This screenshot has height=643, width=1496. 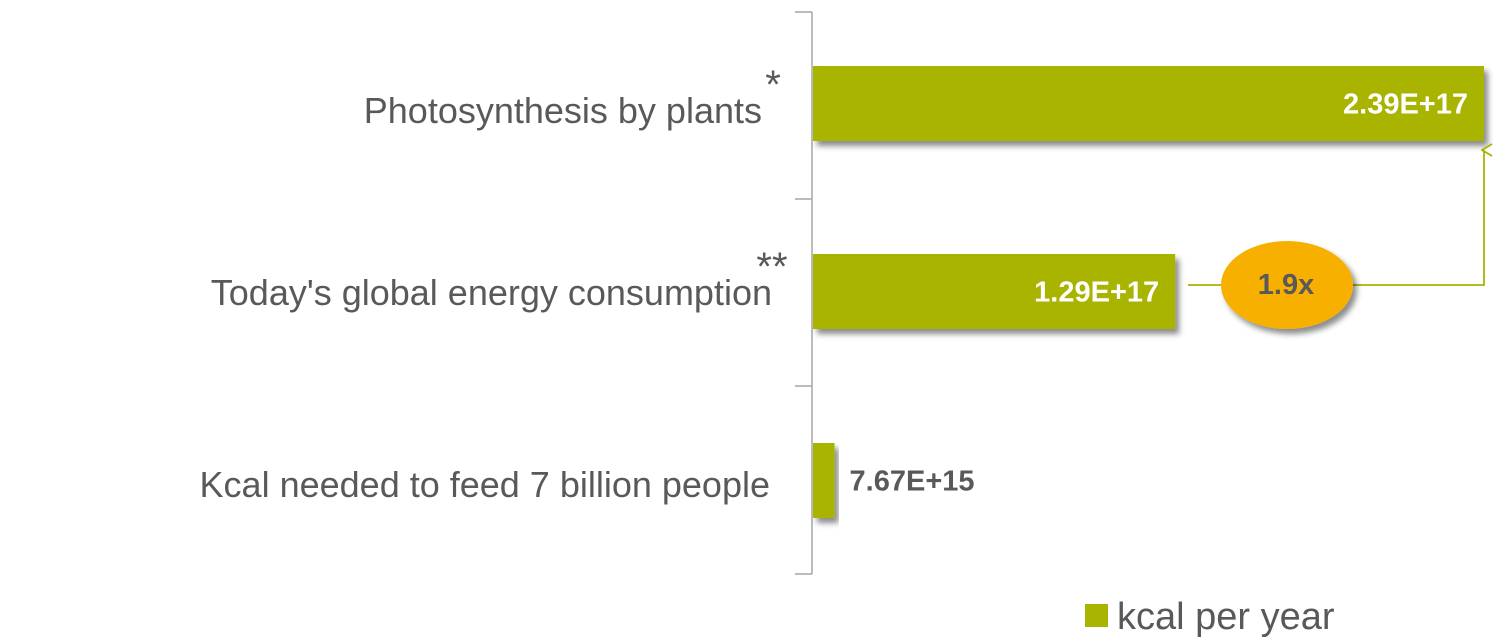 I want to click on ratio-ellipse, so click(x=1287, y=285).